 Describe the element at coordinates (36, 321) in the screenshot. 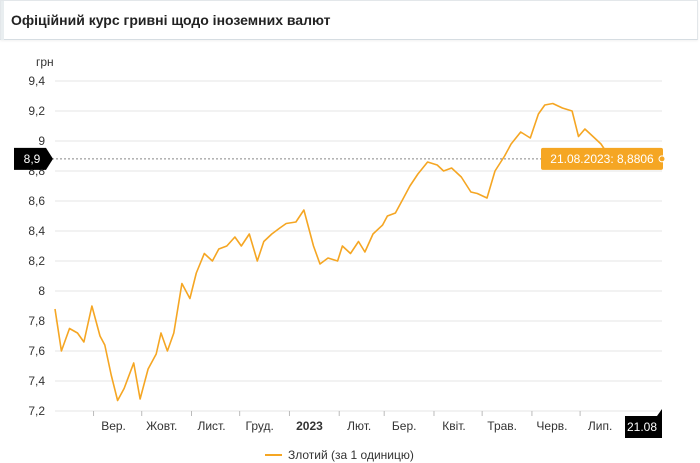

I see `y-tick-label: 7,8` at that location.